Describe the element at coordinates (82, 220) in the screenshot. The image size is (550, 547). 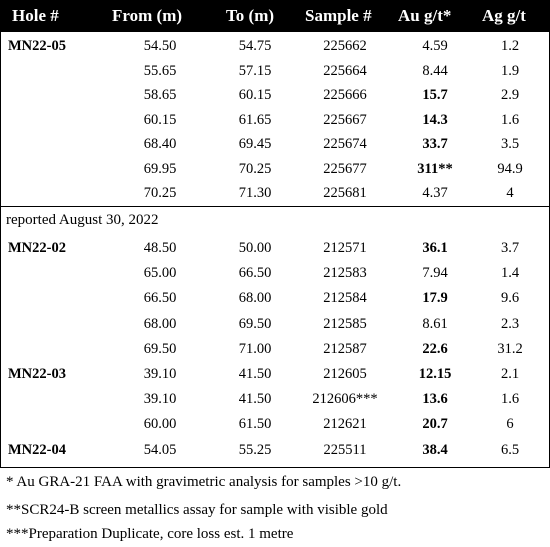
I see `section-label: reported August 30, 2022` at that location.